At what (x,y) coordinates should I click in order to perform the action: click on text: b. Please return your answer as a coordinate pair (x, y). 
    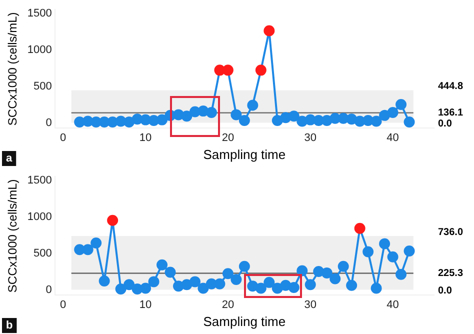
    Looking at the image, I should click on (9, 326).